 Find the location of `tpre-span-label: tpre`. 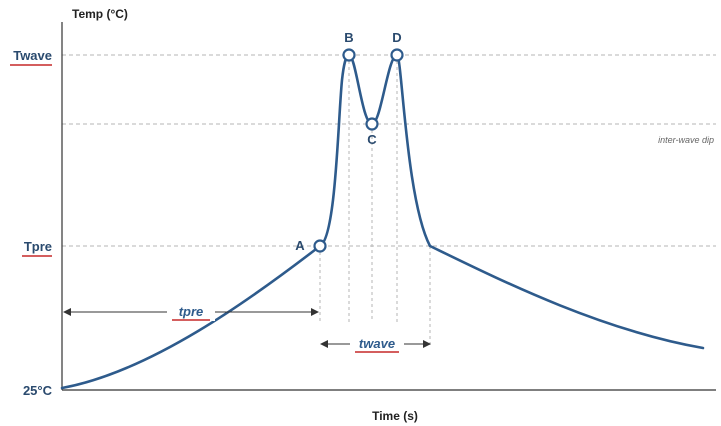

tpre-span-label: tpre is located at coordinates (191, 311).